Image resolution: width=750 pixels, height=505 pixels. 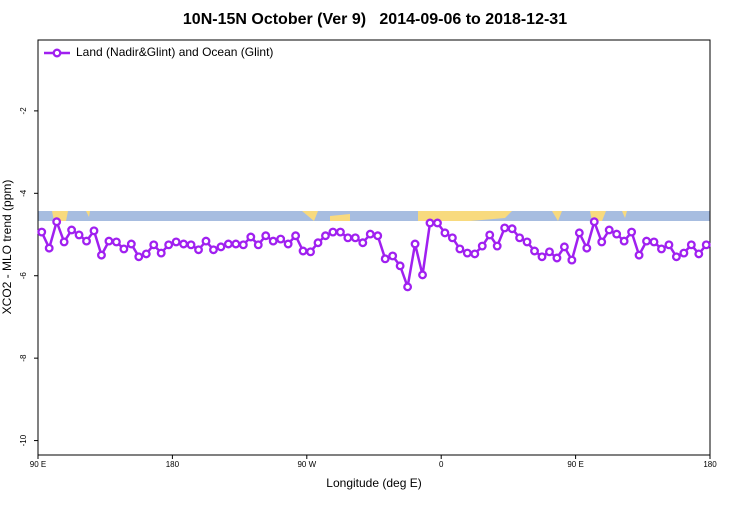 I want to click on land-ocean-strip, so click(x=374, y=216).